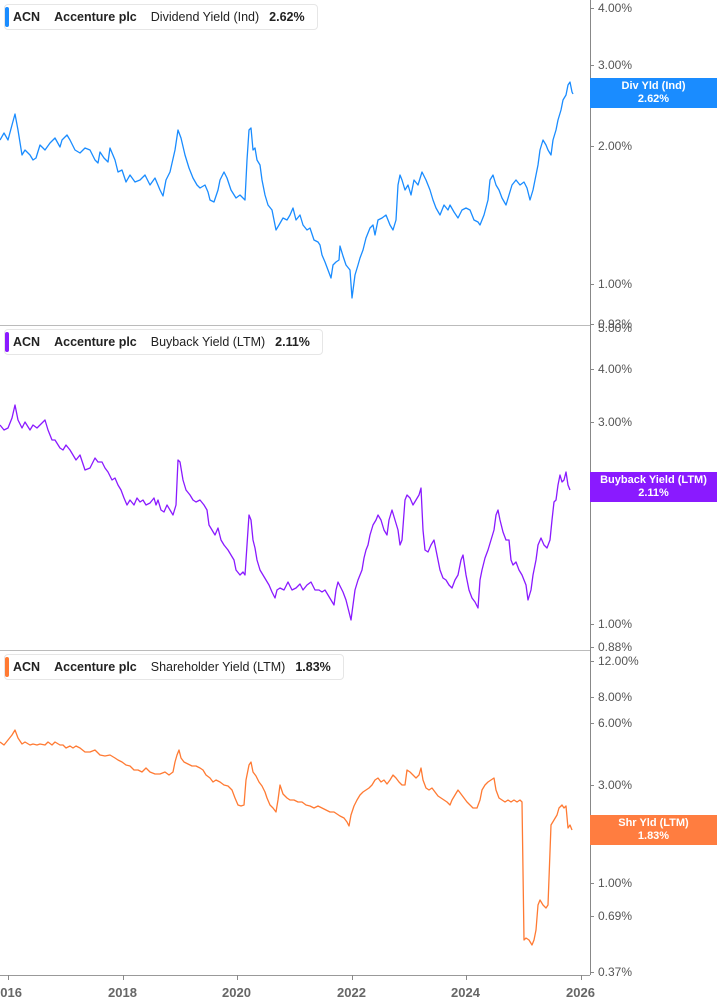 This screenshot has height=1005, width=717. I want to click on legend-value: 2.11%, so click(292, 342).